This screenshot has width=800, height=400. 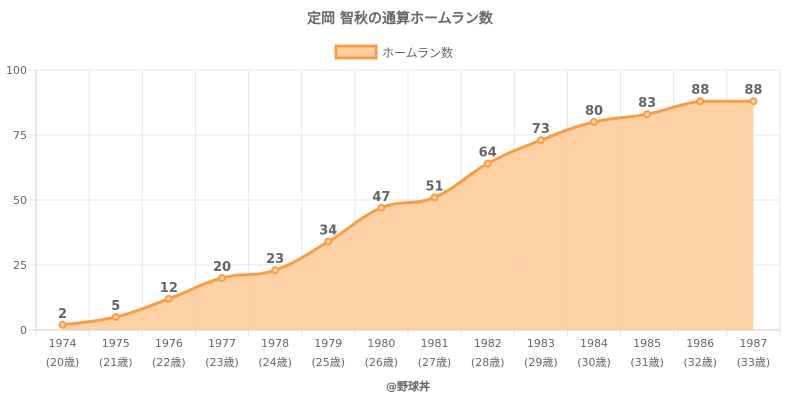 I want to click on x-tick-sublabel: (29歳), so click(x=541, y=362).